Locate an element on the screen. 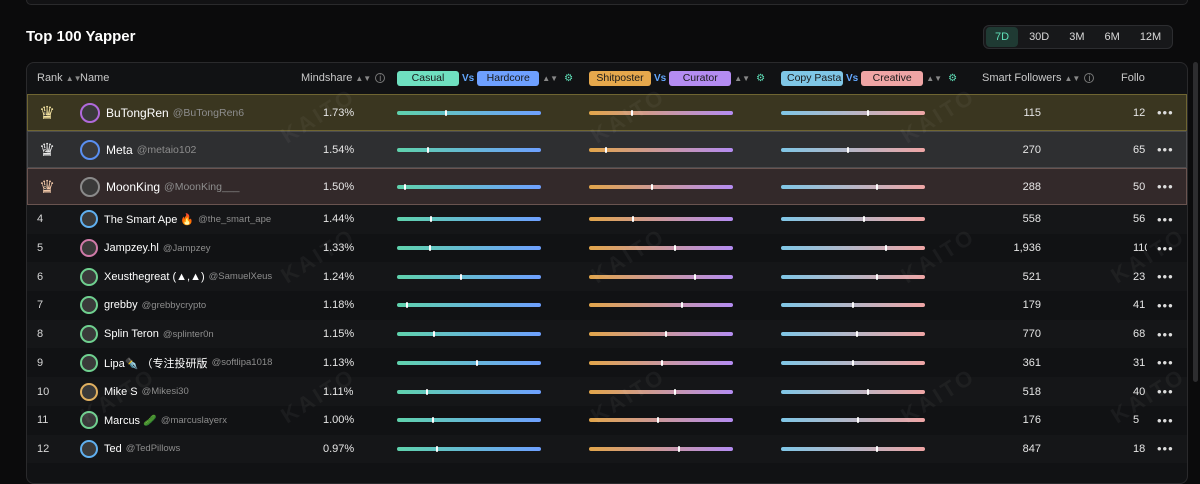 This screenshot has height=484, width=1200. period-tab-30d: 30D is located at coordinates (1039, 37).